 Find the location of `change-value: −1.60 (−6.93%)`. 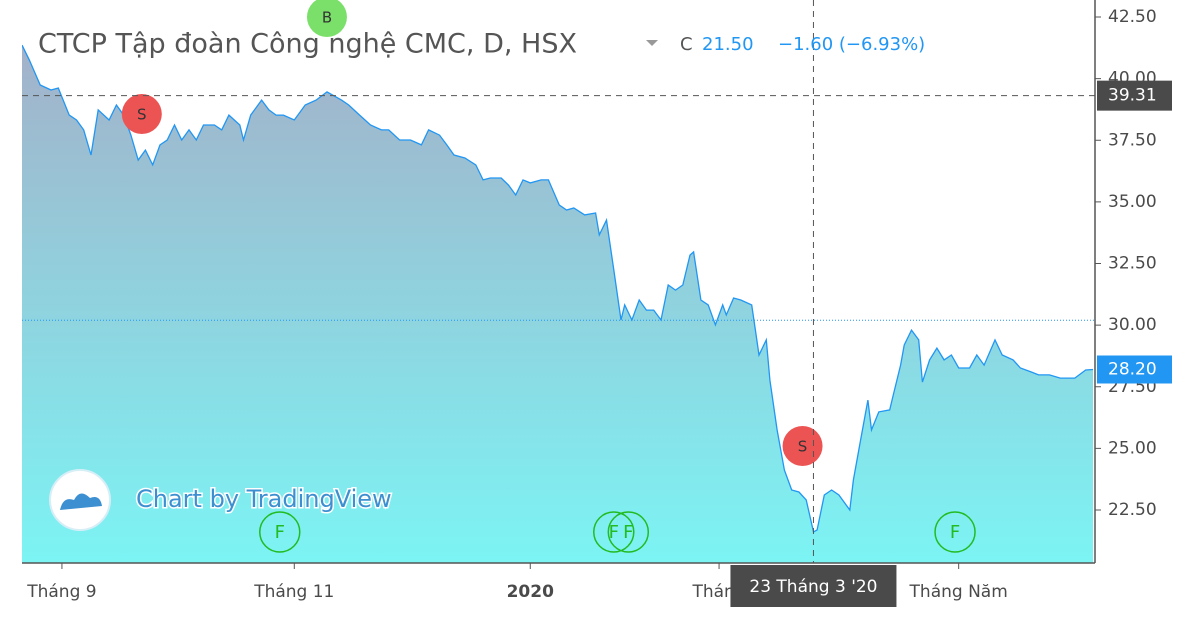

change-value: −1.60 (−6.93%) is located at coordinates (851, 44).